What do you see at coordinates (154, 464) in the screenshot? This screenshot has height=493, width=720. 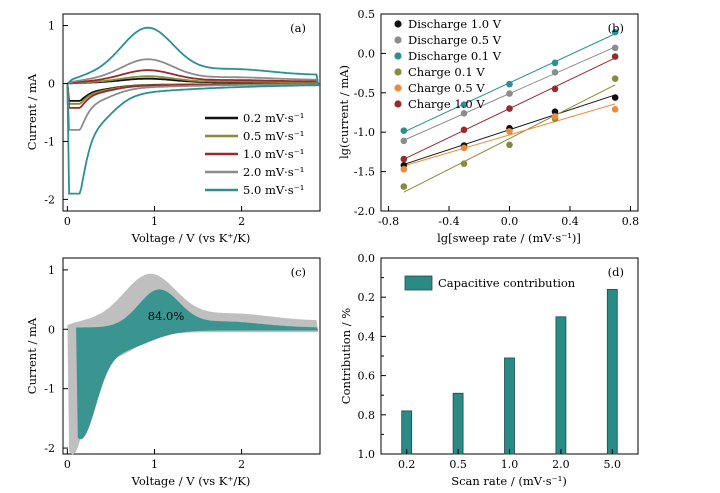 I see `panel-c-xtick-label: 1` at bounding box center [154, 464].